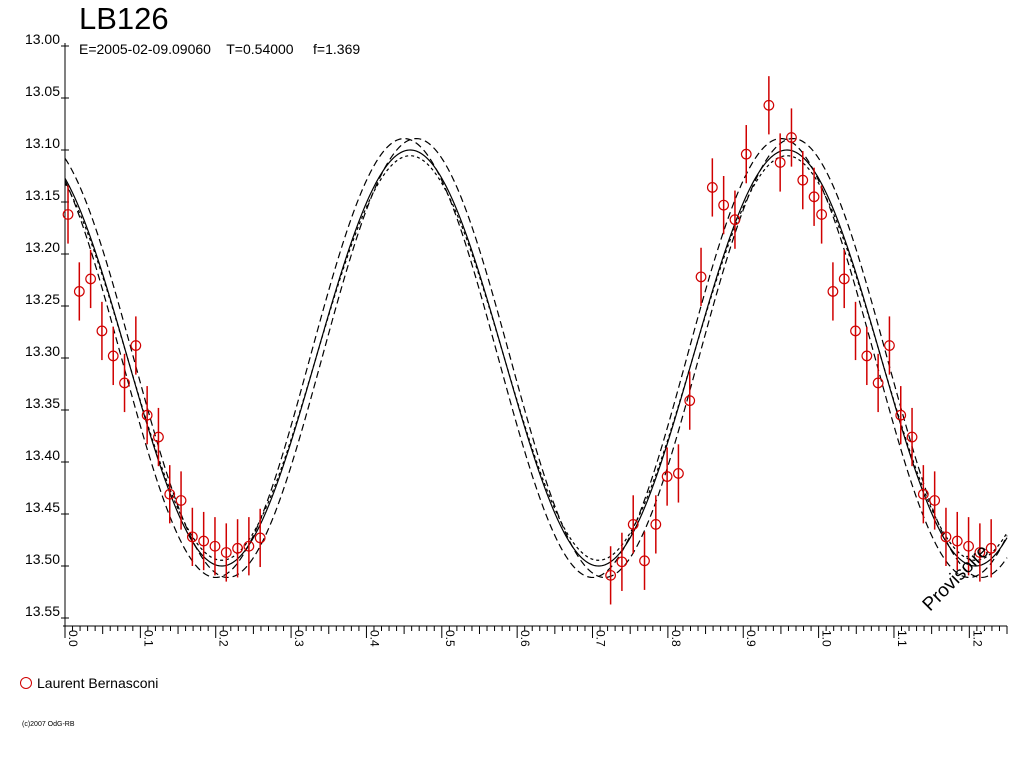 The image size is (1024, 768). What do you see at coordinates (98, 683) in the screenshot?
I see `legend-label: Laurent Bernasconi` at bounding box center [98, 683].